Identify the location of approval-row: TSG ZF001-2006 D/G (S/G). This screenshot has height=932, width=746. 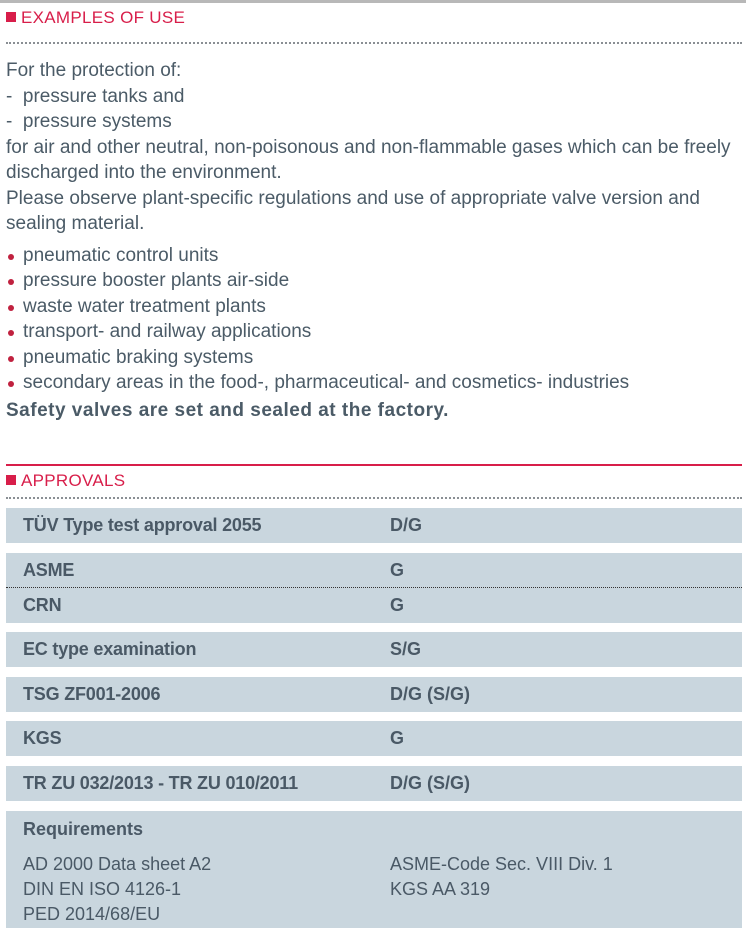
(374, 694).